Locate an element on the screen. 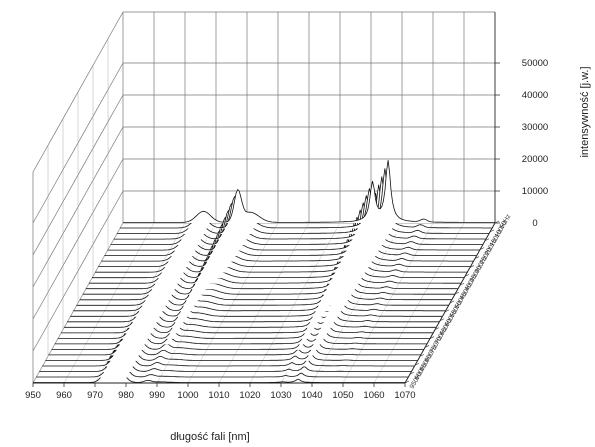 This screenshot has height=447, width=595. z-tick-label: 30000 is located at coordinates (535, 127).